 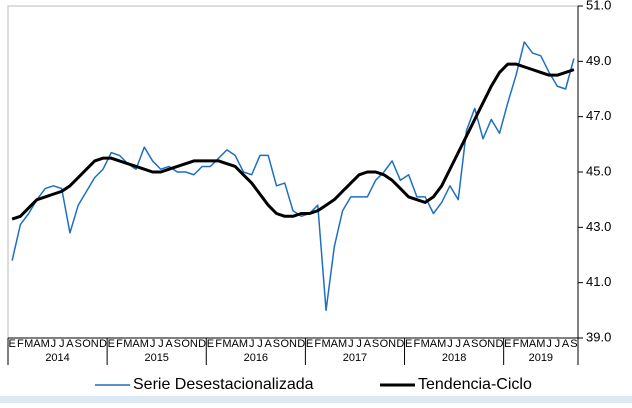 What do you see at coordinates (156, 358) in the screenshot?
I see `year-label: 2015` at bounding box center [156, 358].